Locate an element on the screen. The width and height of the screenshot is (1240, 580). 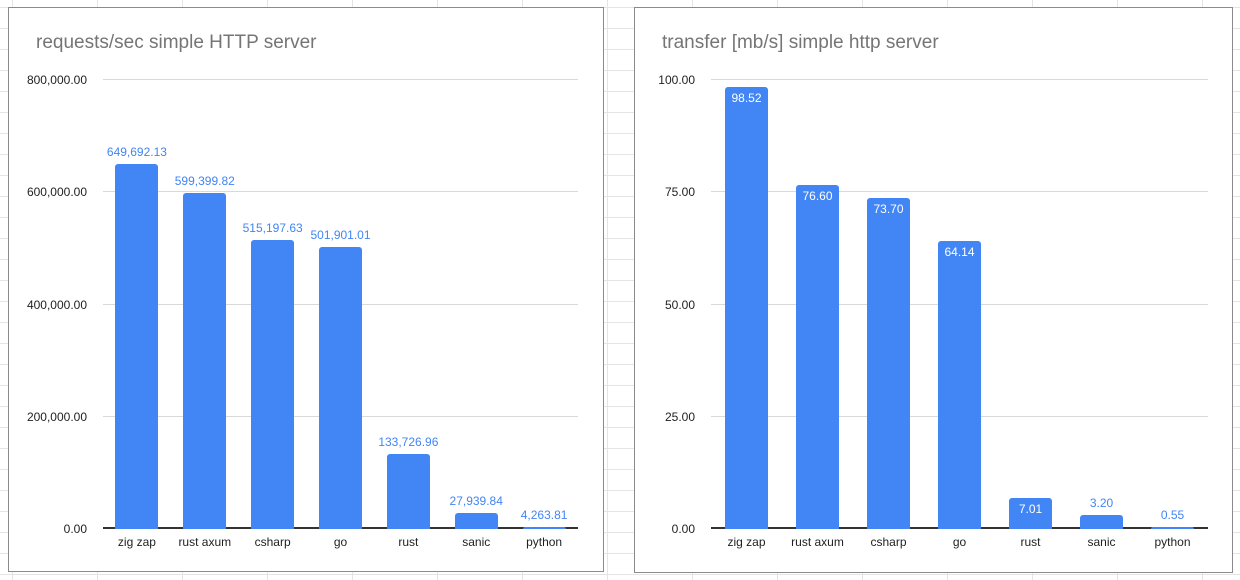
y-axis-tick-label: 800,000.00 is located at coordinates (56, 80).